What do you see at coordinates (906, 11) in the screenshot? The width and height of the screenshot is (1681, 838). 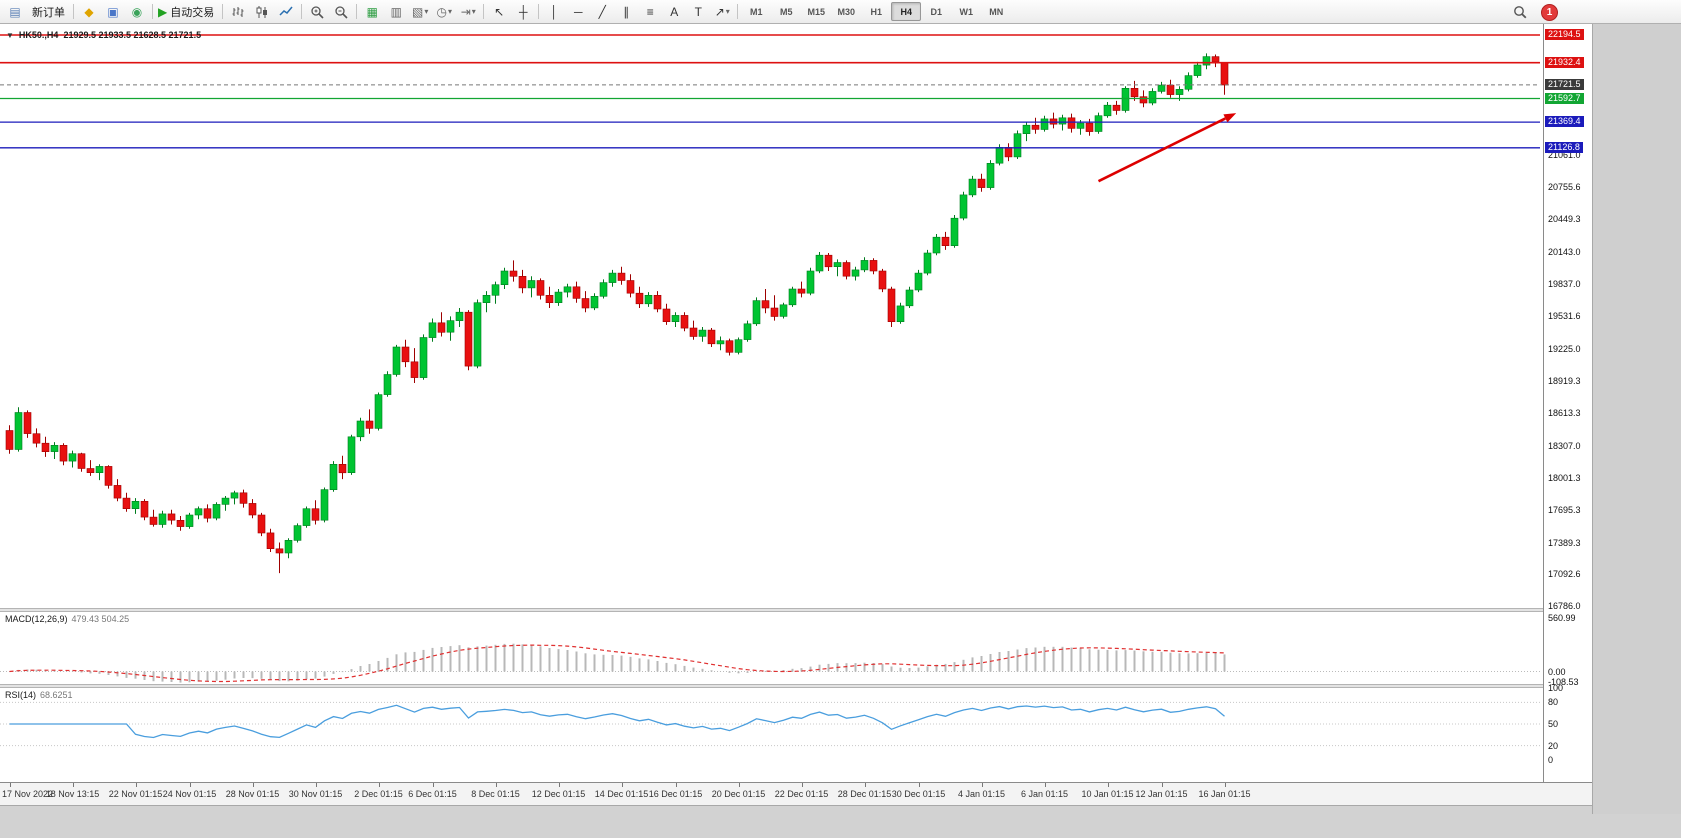 I see `tf-h4: H4` at bounding box center [906, 11].